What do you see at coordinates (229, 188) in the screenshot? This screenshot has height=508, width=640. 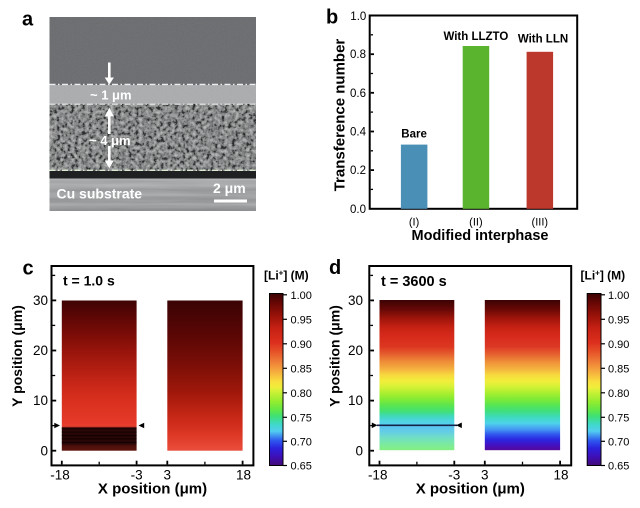 I see `svg-text: 2 μm` at bounding box center [229, 188].